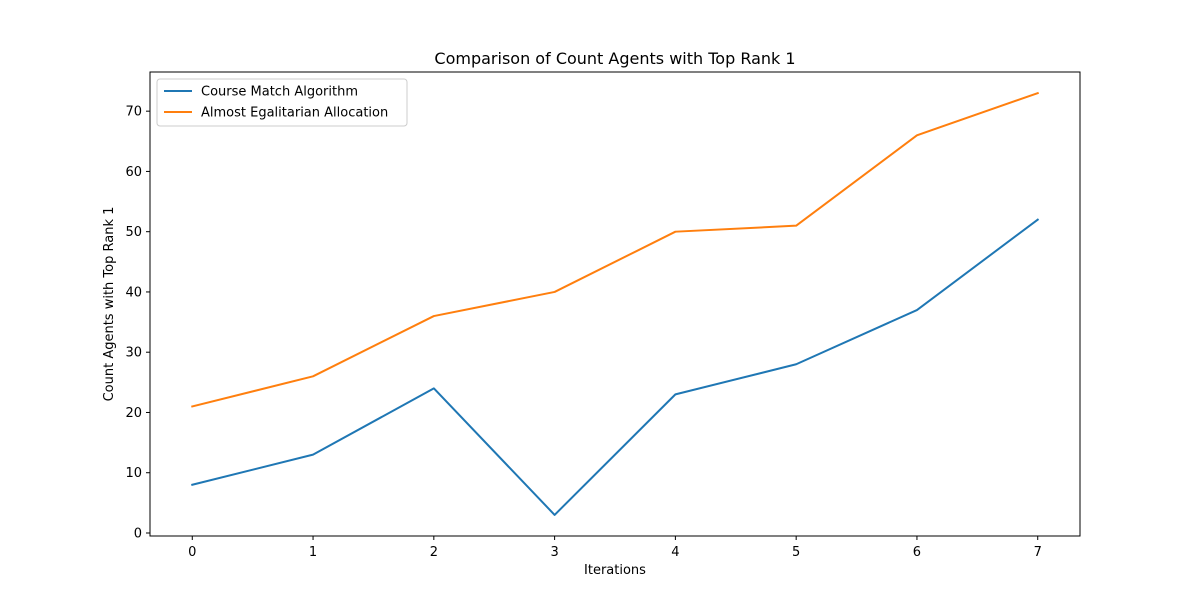  I want to click on y-tick-label: 50, so click(133, 232).